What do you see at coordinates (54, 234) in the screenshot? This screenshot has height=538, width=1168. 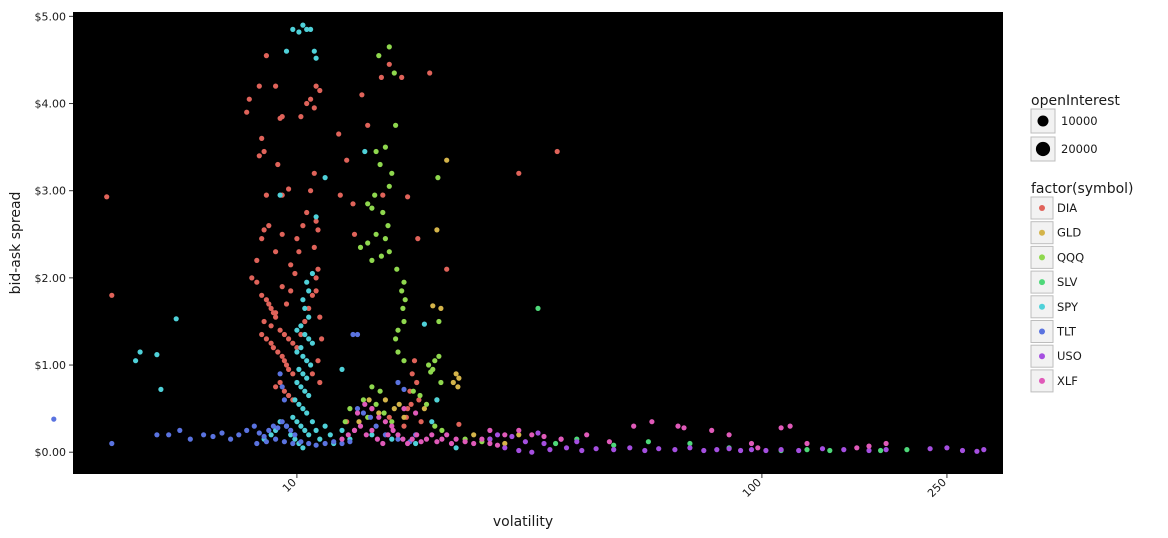 I see `y-axis: $0.00 $1.00 $2.00 $3.00 $4.00 $5.00` at bounding box center [54, 234].